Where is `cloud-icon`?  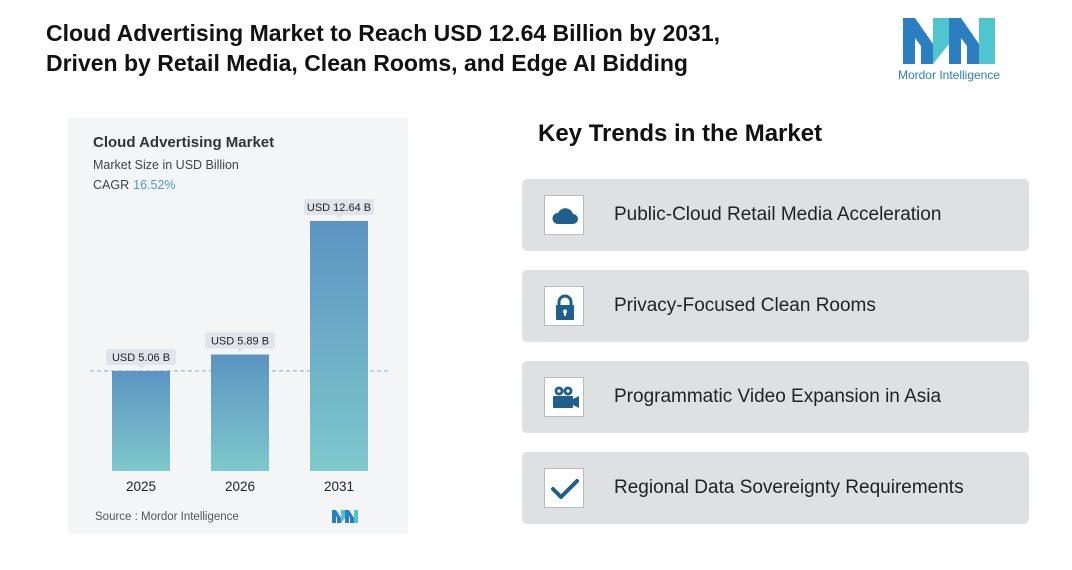 cloud-icon is located at coordinates (565, 216).